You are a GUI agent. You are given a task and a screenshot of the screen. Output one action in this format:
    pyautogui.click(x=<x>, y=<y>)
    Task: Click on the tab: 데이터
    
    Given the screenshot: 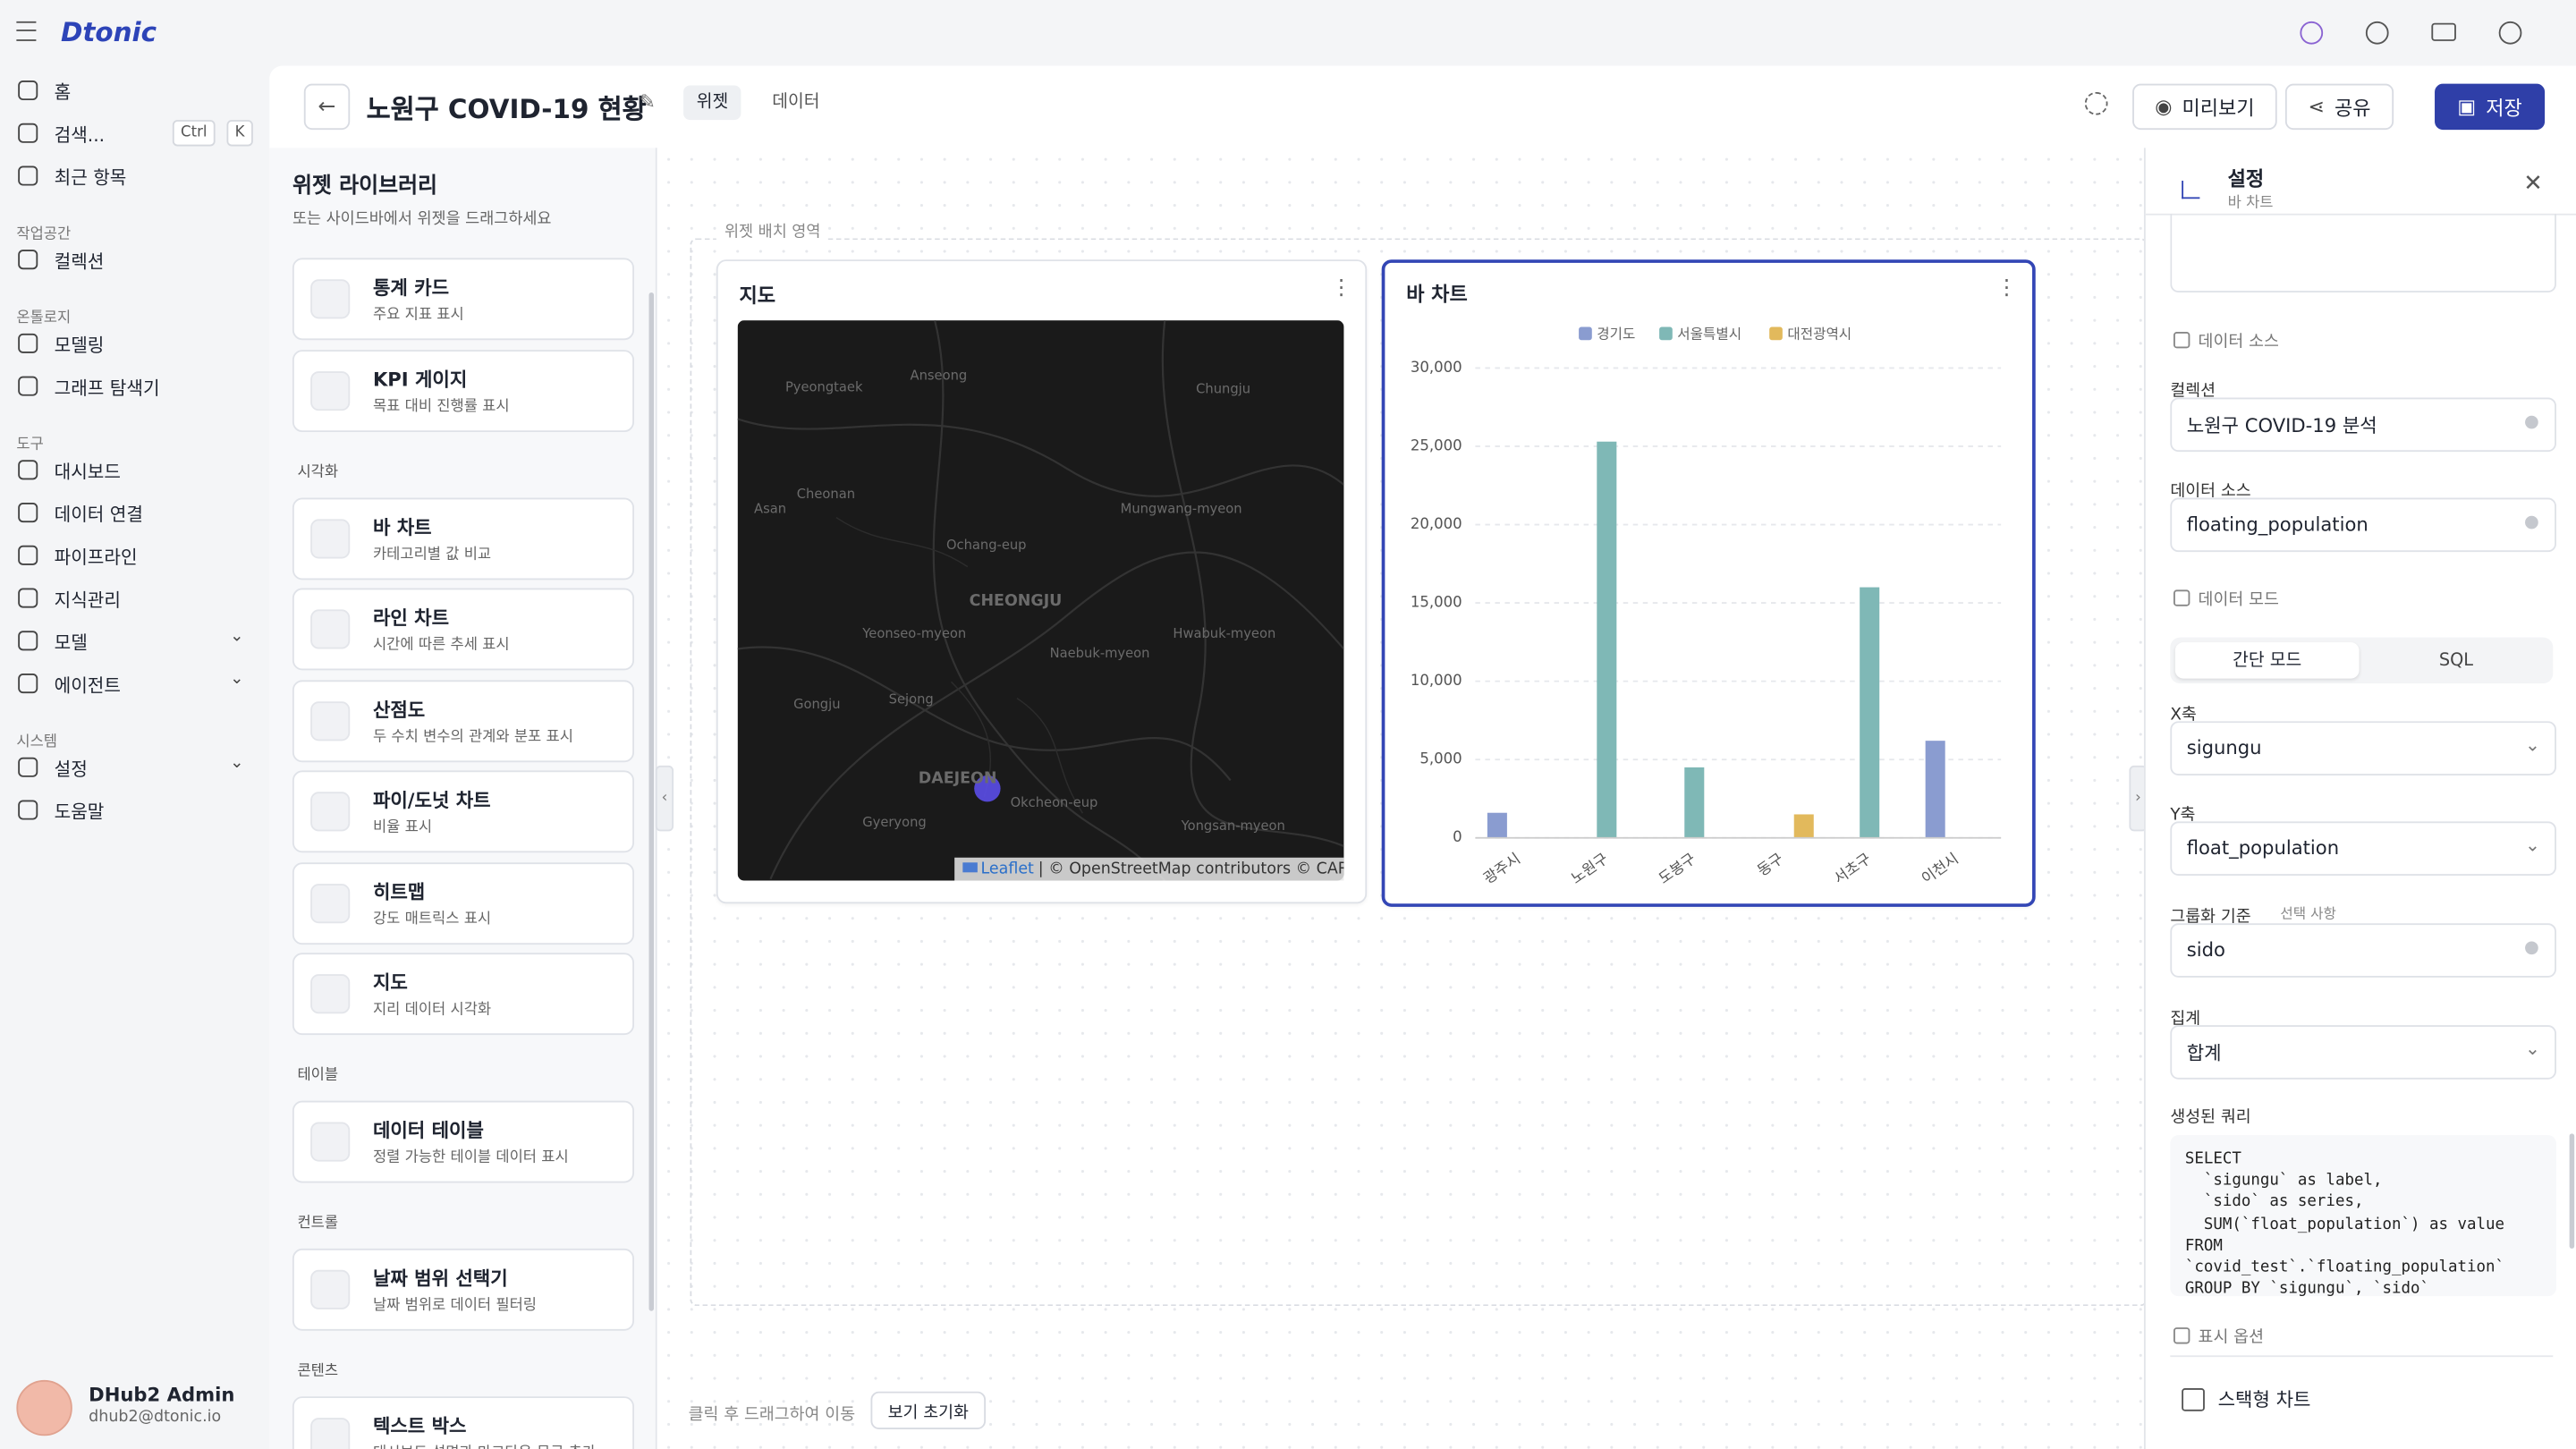 What is the action you would take?
    pyautogui.click(x=796, y=101)
    